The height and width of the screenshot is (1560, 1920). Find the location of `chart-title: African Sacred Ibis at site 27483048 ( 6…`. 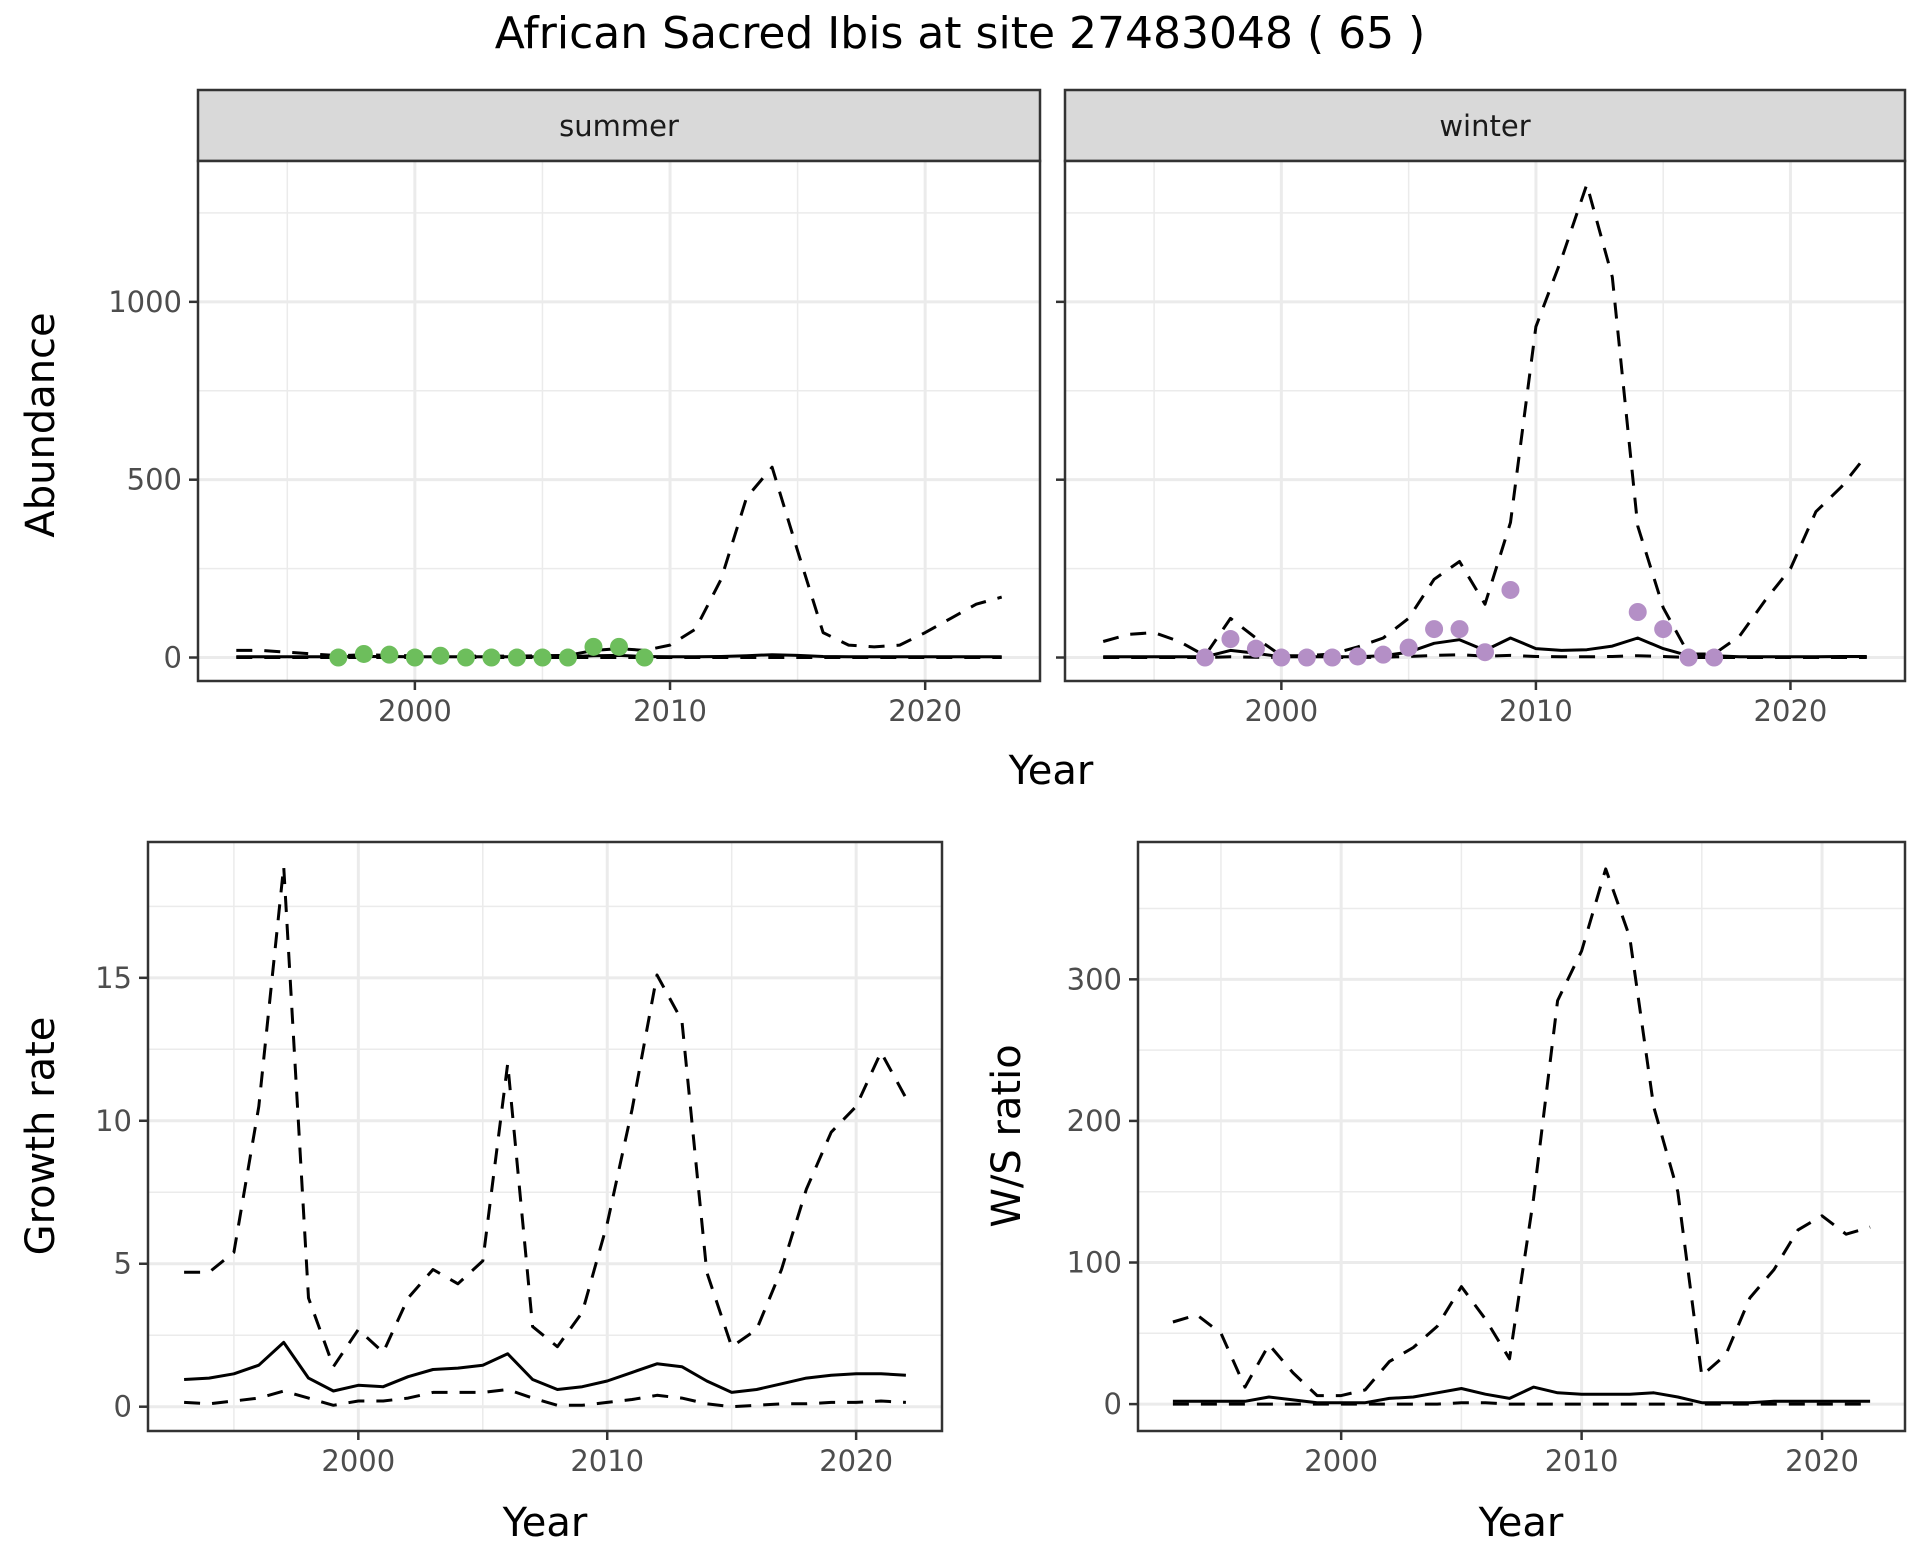

chart-title: African Sacred Ibis at site 27483048 ( 6… is located at coordinates (960, 33).